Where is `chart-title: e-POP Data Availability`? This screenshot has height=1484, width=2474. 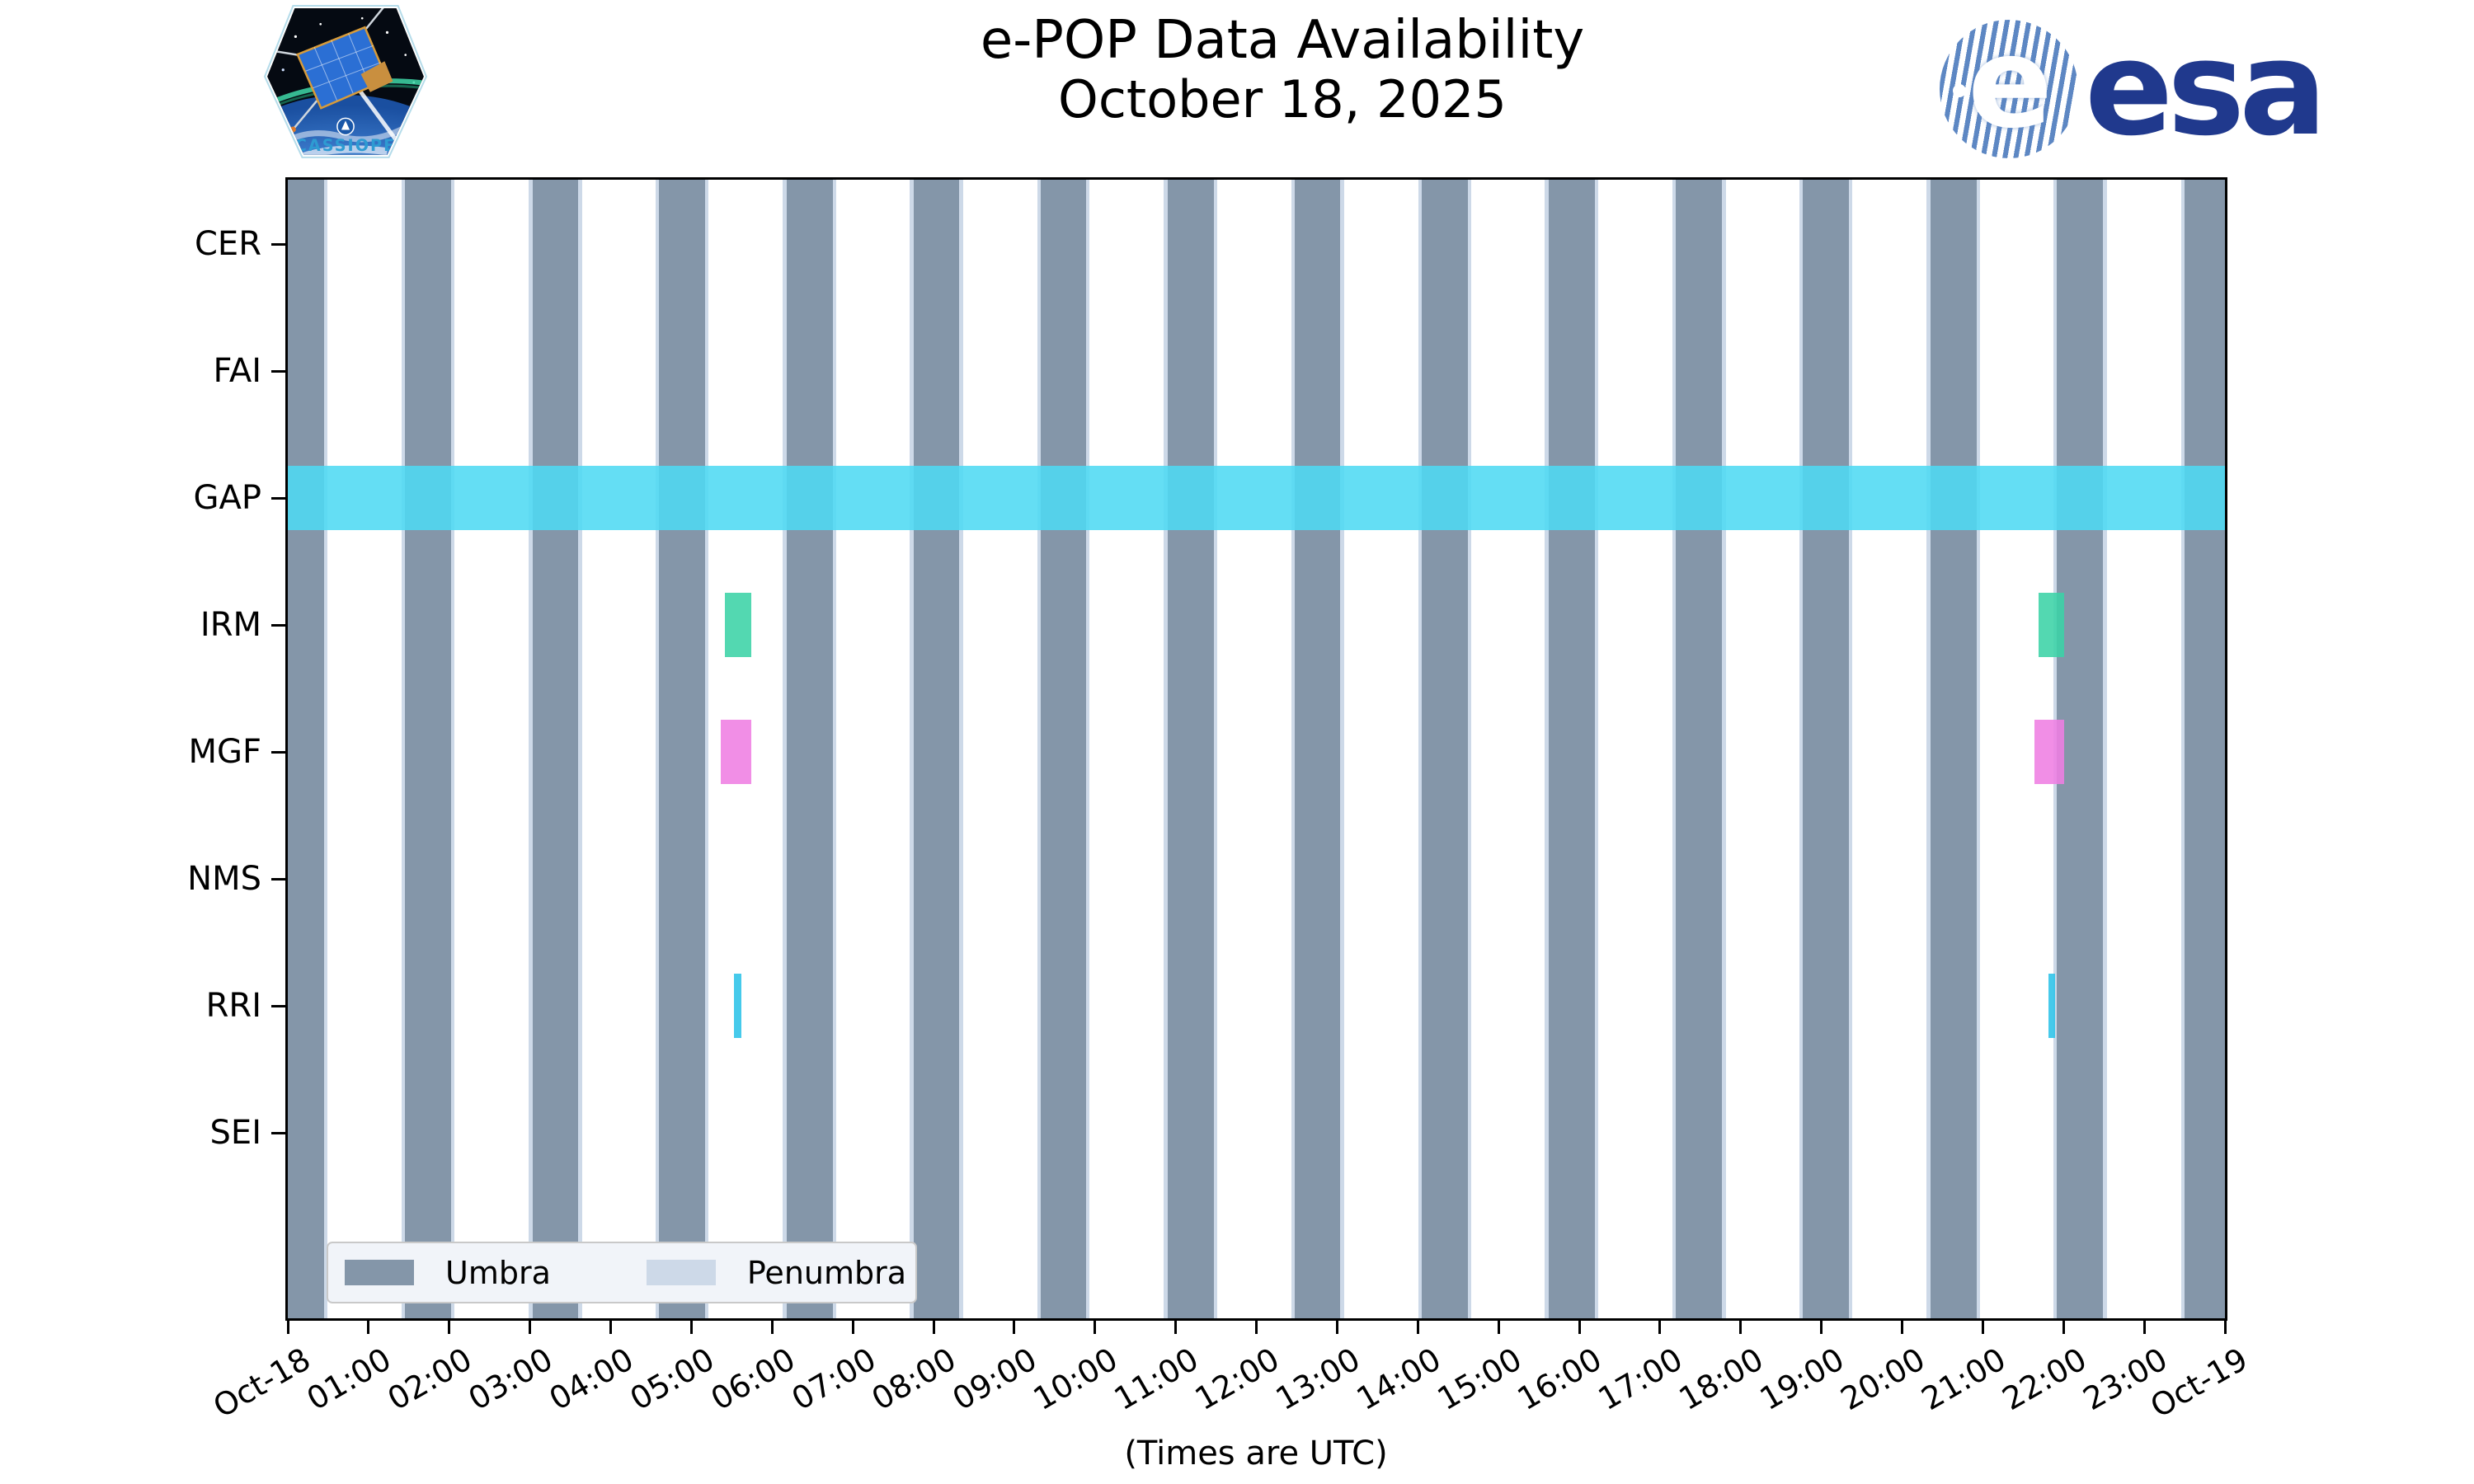
chart-title: e-POP Data Availability is located at coordinates (1282, 40).